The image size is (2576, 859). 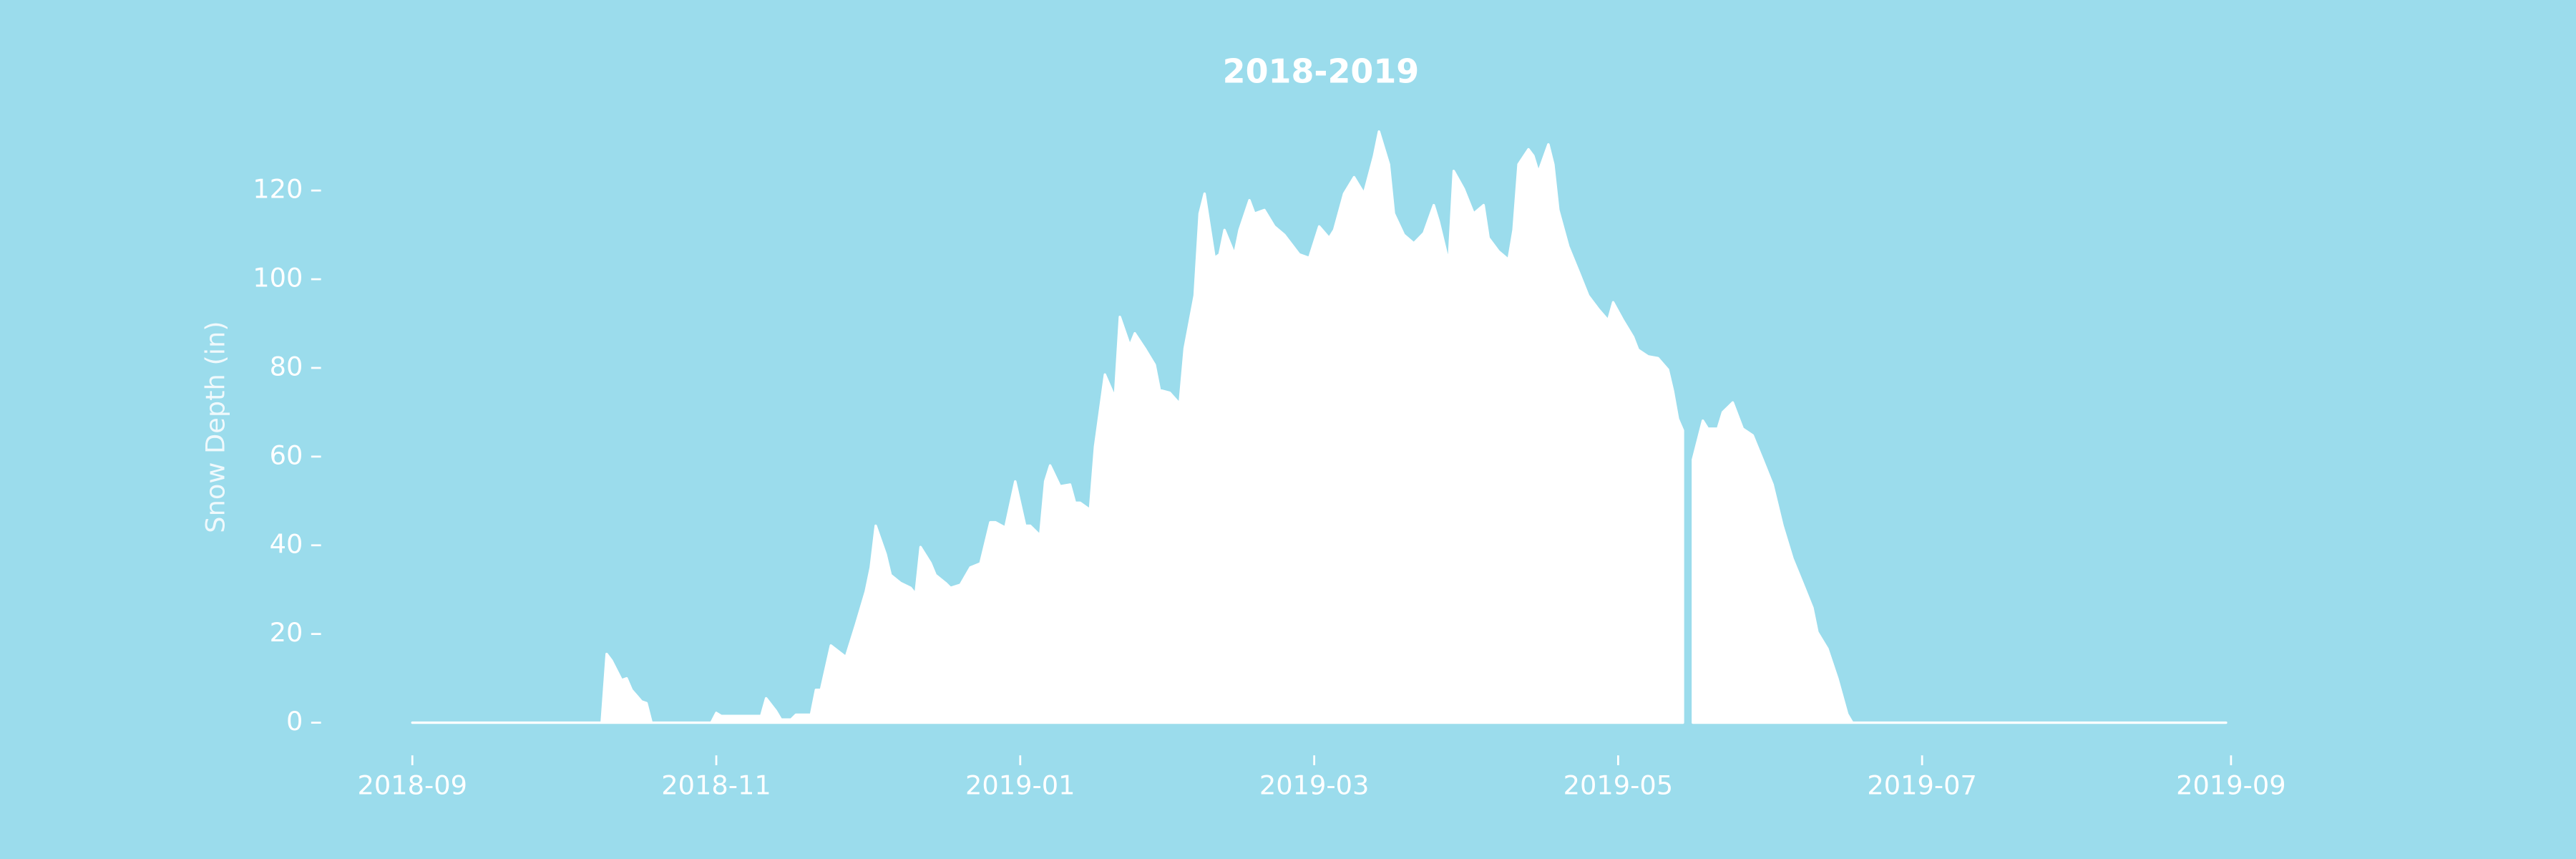 I want to click on y-tick-label: 100, so click(x=278, y=278).